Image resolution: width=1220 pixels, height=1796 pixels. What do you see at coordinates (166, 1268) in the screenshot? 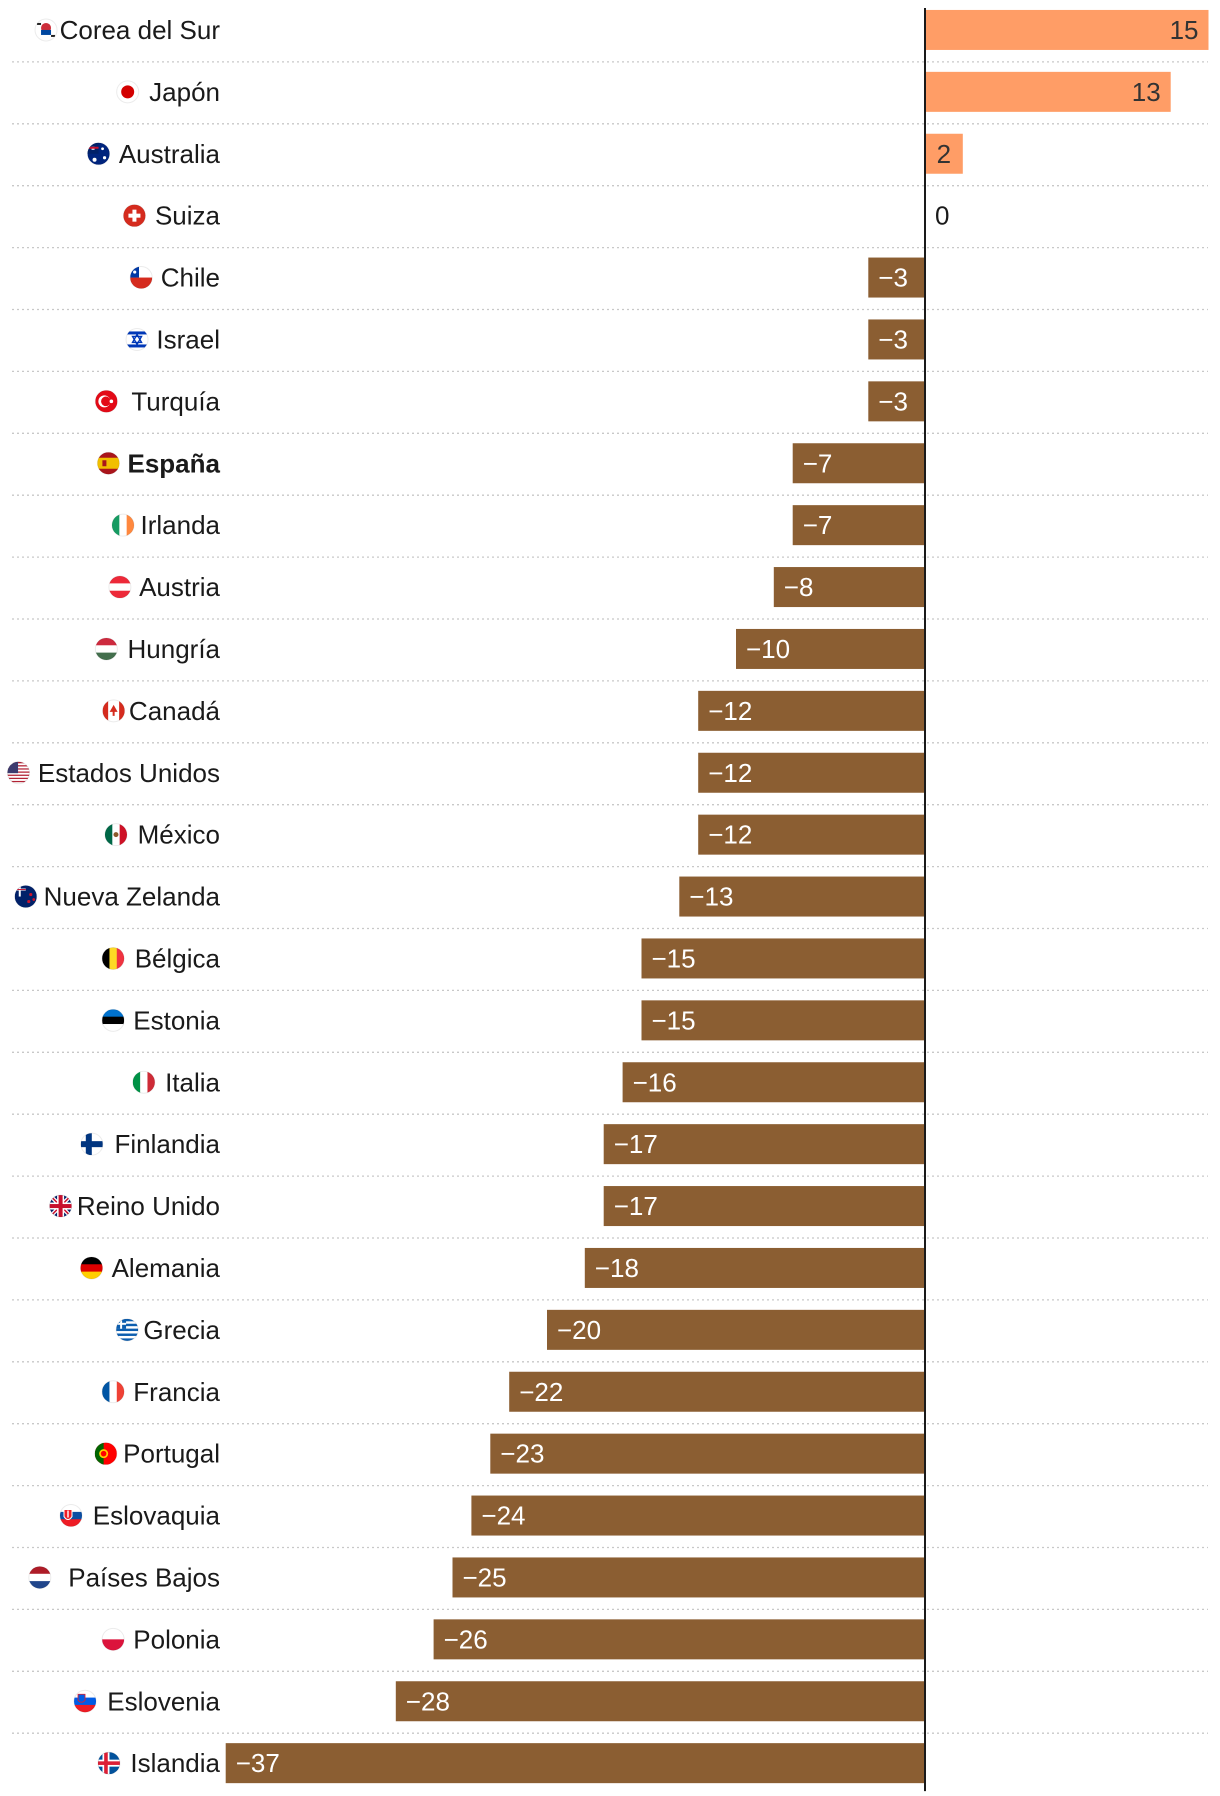
I see `category-label: Alemania` at bounding box center [166, 1268].